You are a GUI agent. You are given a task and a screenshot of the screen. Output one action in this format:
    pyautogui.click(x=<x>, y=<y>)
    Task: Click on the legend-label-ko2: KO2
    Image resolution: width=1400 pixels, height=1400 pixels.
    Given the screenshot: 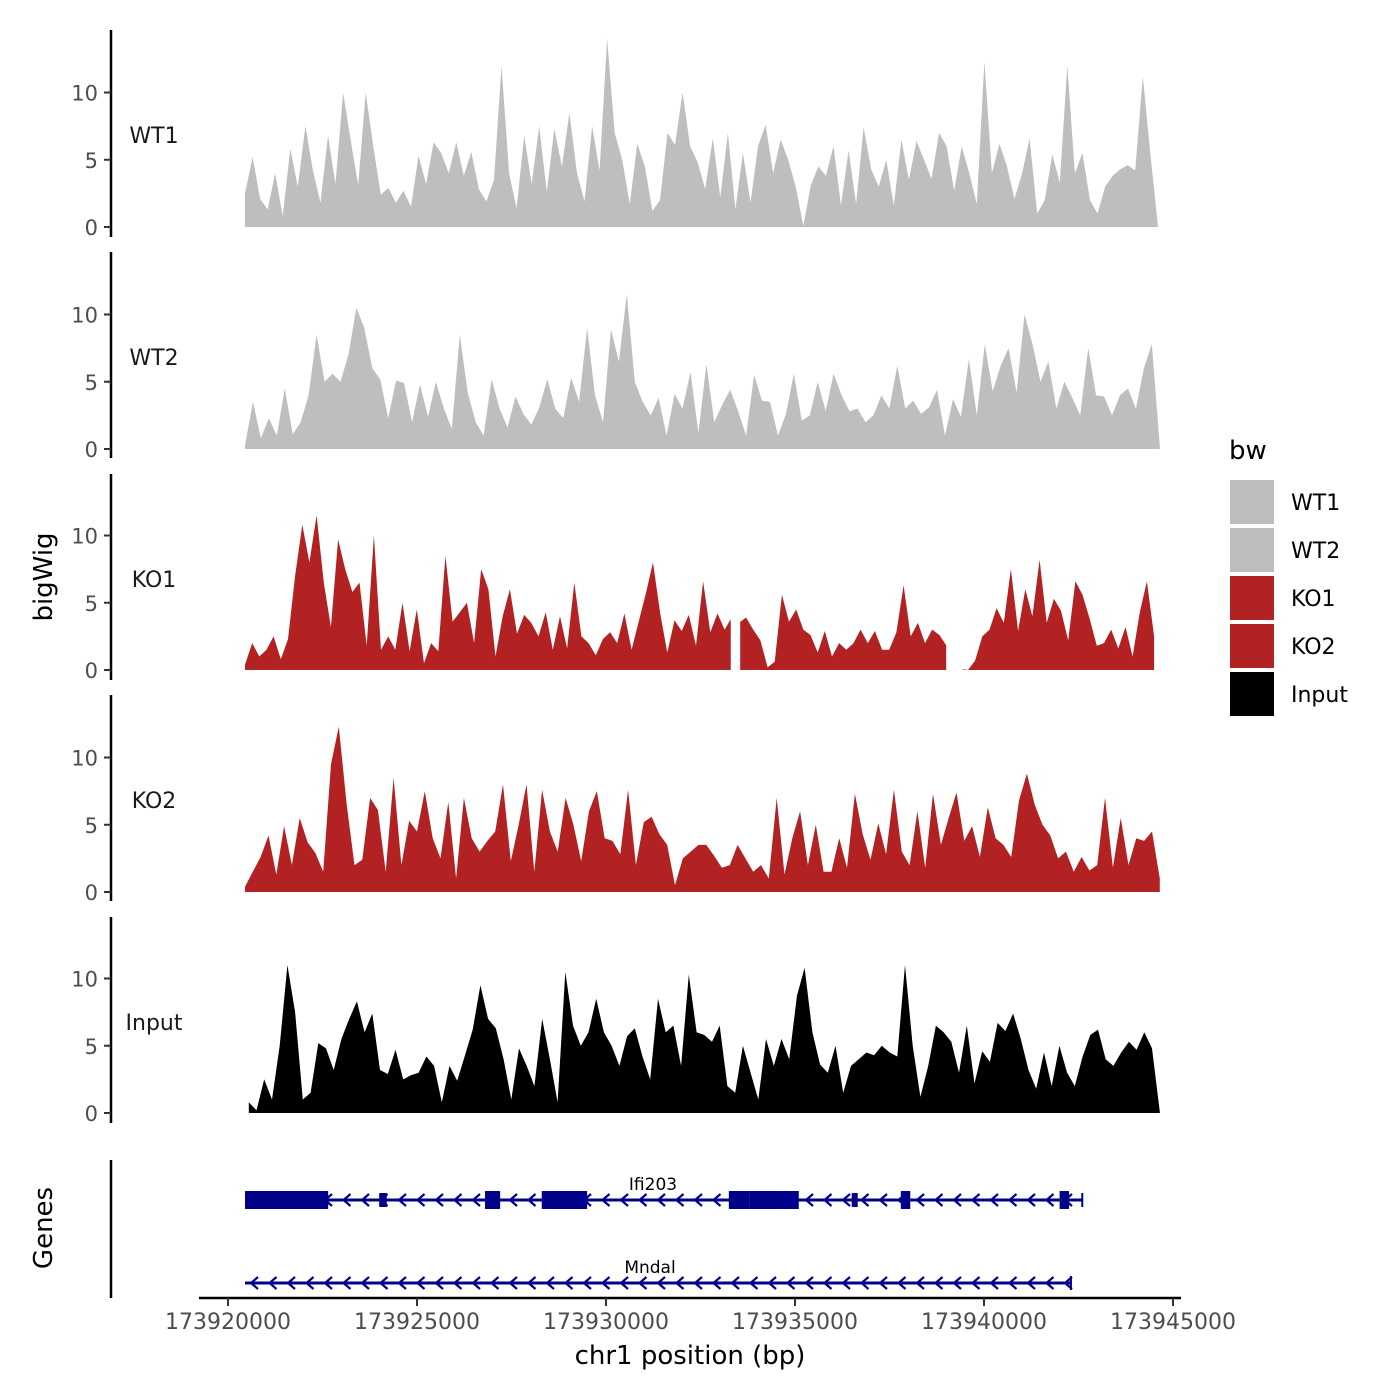 What is the action you would take?
    pyautogui.click(x=1313, y=647)
    